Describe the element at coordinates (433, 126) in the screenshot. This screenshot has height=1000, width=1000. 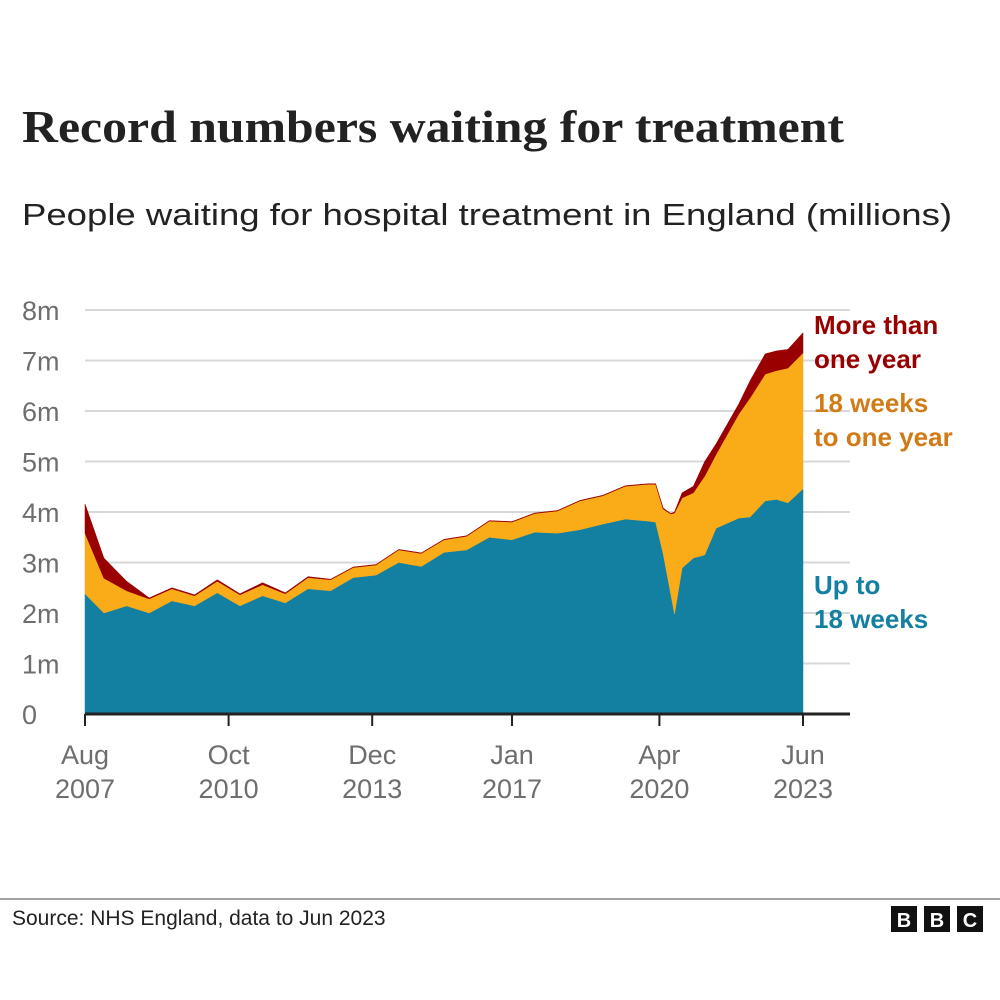
I see `chart-title: Record numbers waiting for treatment` at that location.